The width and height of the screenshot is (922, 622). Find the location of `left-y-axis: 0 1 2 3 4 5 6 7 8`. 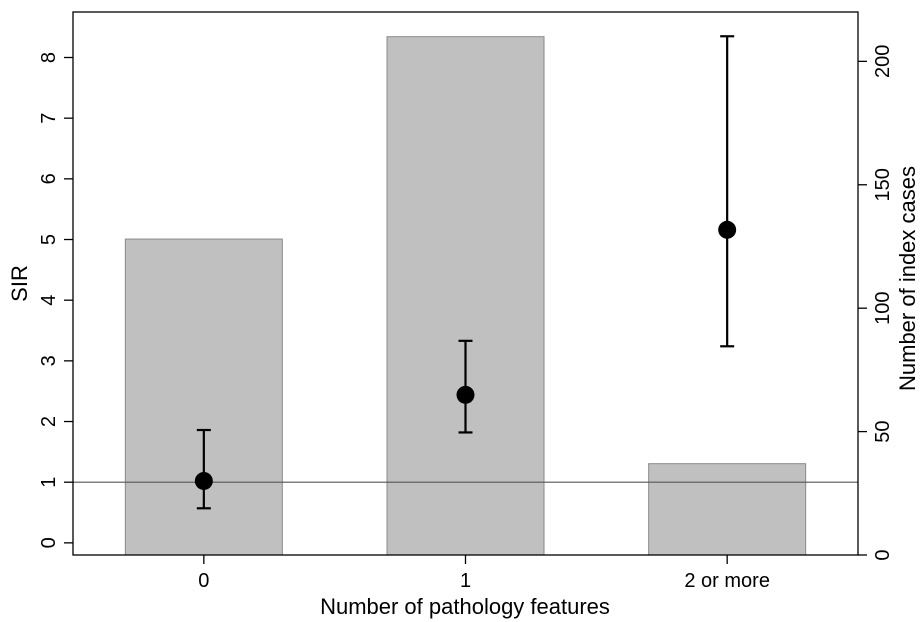

left-y-axis: 0 1 2 3 4 5 6 7 8 is located at coordinates (55, 300).